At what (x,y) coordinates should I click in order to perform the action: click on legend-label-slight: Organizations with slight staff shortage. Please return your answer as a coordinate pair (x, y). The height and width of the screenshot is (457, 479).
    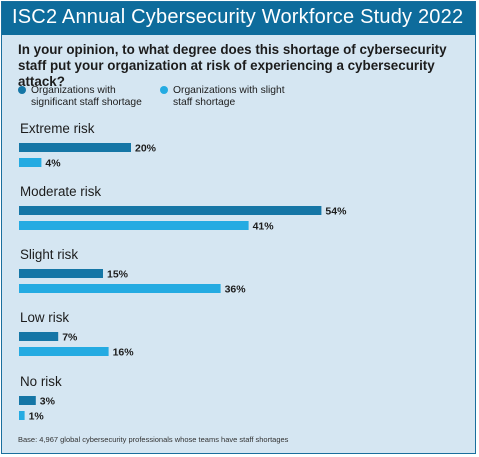
    Looking at the image, I should click on (229, 96).